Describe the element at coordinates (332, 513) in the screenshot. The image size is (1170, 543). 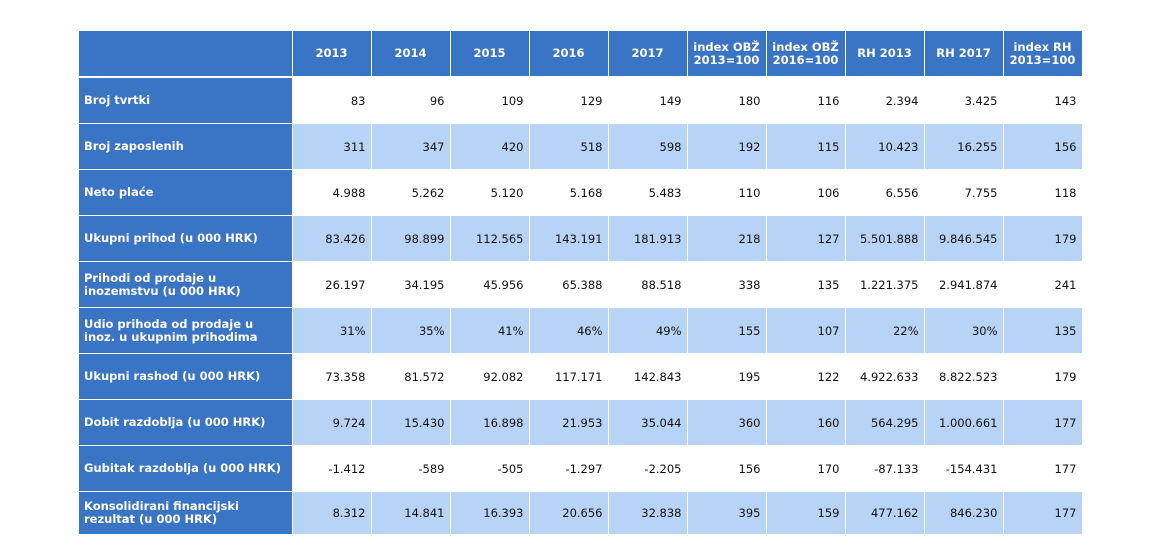
I see `table-cell: 8.312` at that location.